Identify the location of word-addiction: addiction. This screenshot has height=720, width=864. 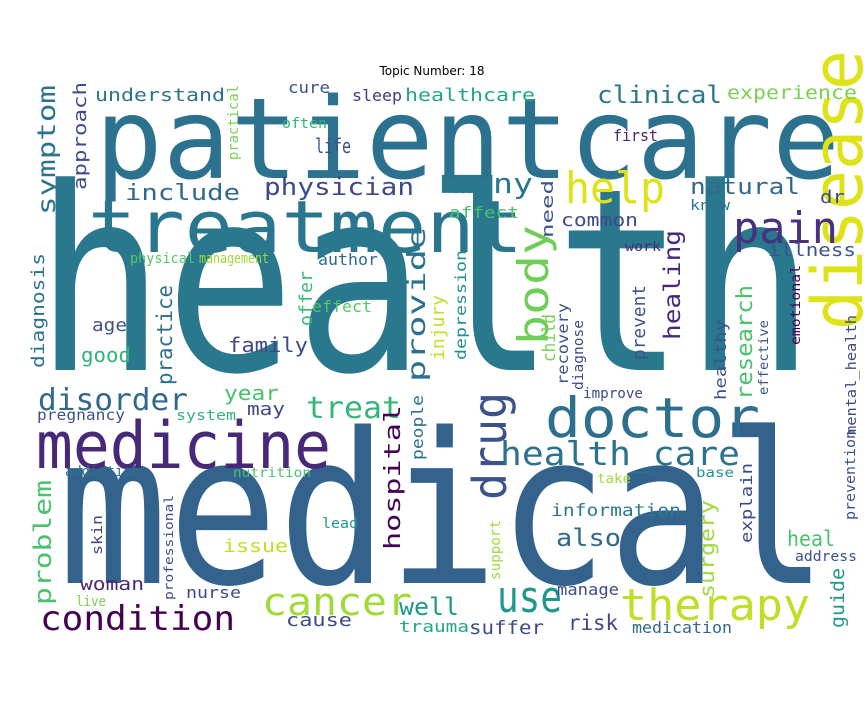
(102, 472).